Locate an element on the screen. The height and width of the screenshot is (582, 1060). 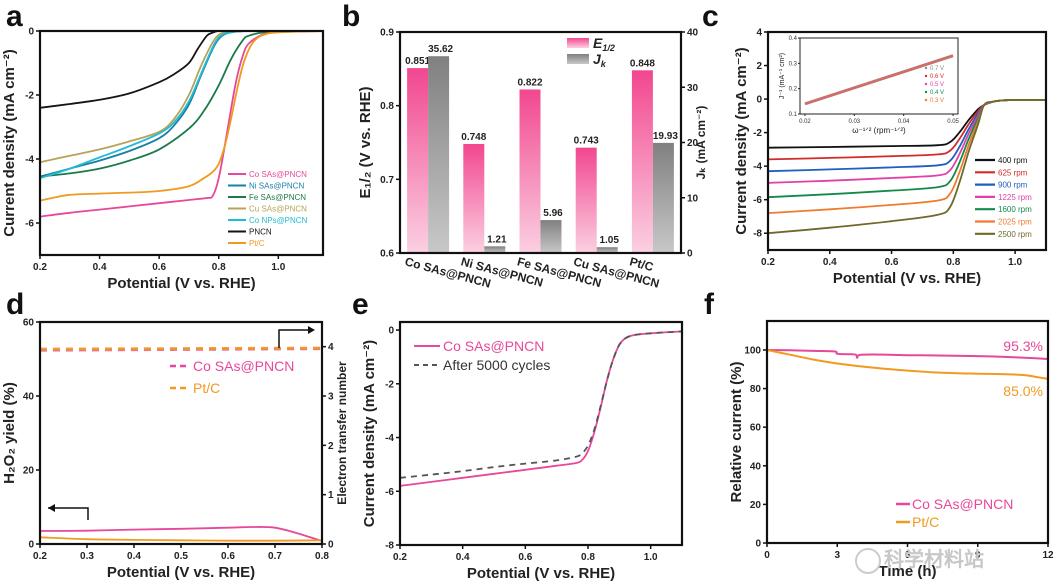
inset-x-tick-label: 0.05 is located at coordinates (953, 122).